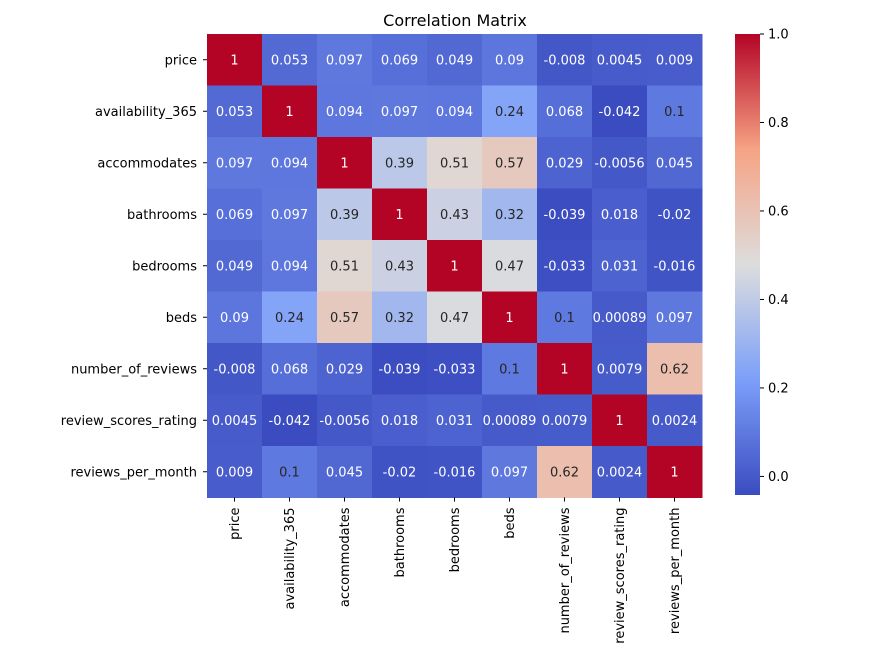  I want to click on cell-value-label: -0.039, so click(400, 369).